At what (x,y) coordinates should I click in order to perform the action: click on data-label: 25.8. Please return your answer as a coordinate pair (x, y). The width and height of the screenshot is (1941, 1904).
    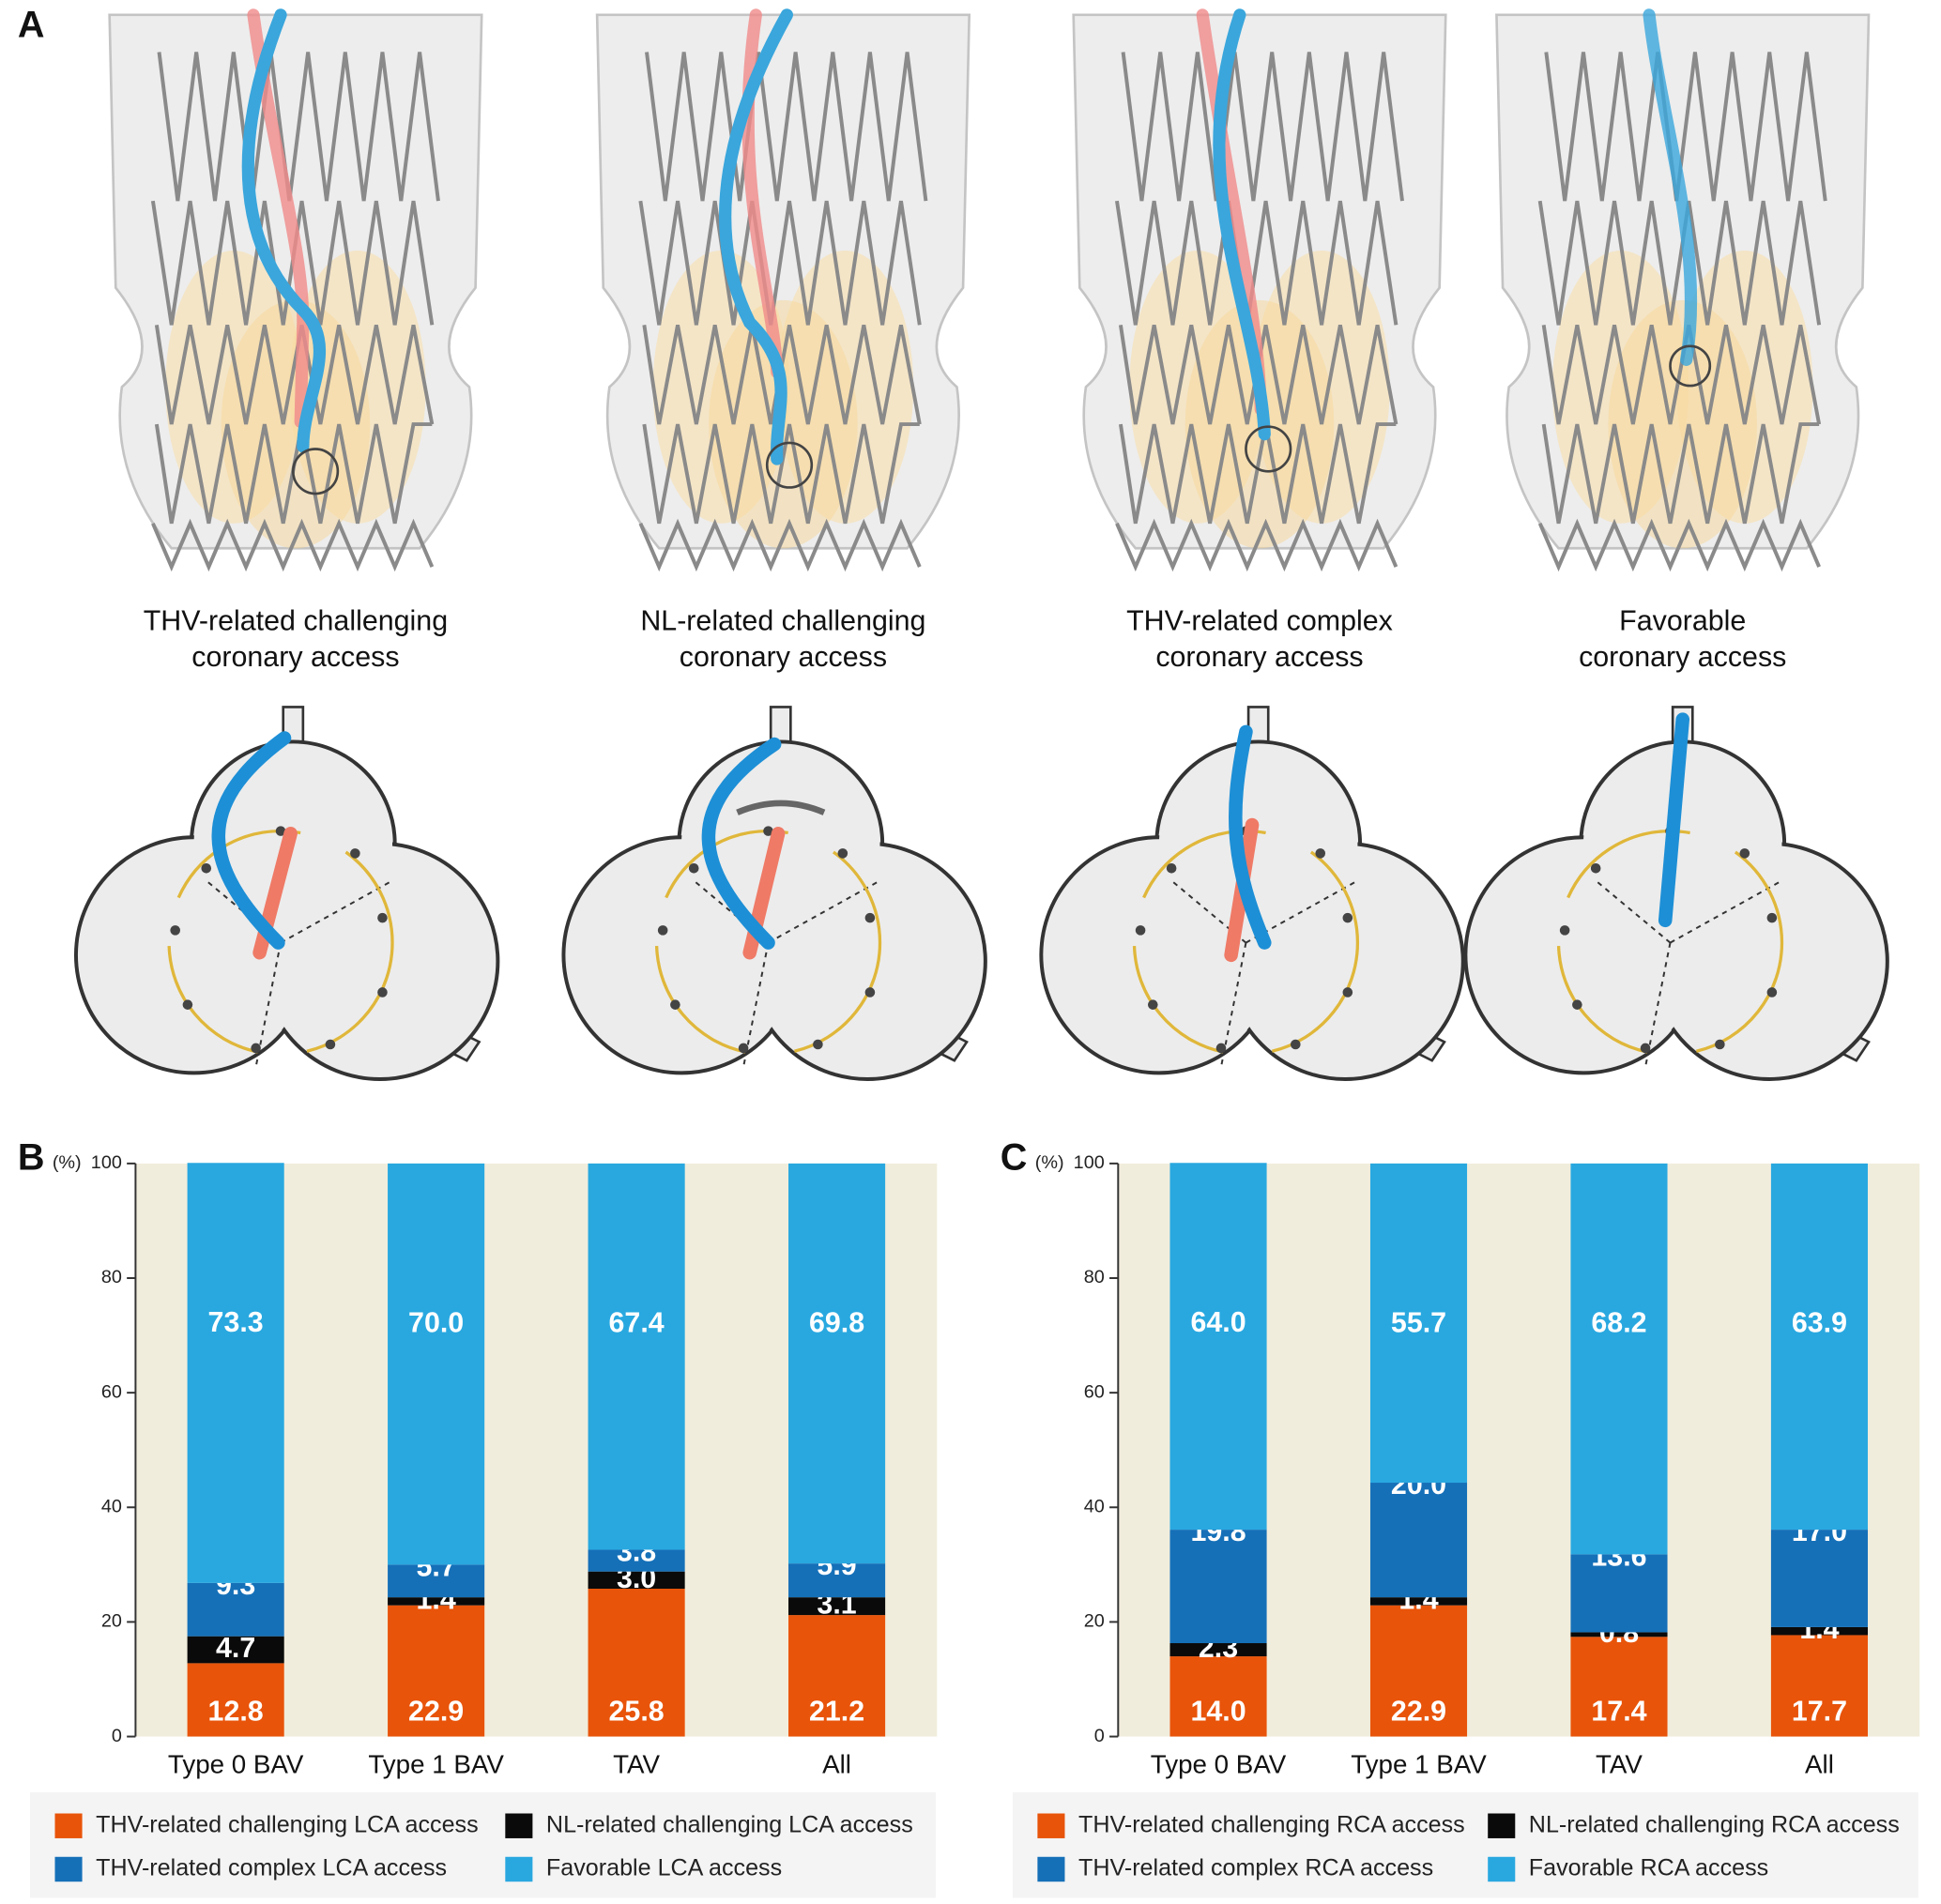
    Looking at the image, I should click on (637, 1711).